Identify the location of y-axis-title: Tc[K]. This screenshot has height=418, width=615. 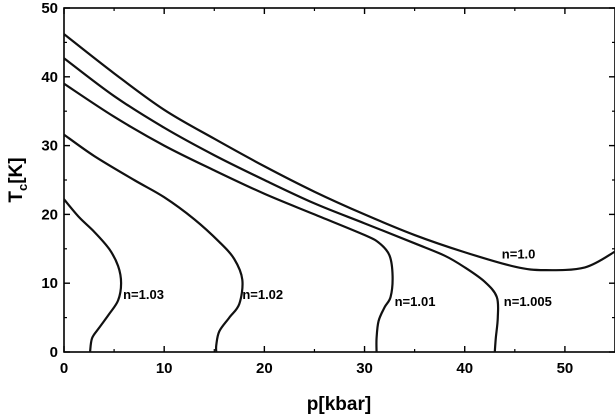
(18, 179).